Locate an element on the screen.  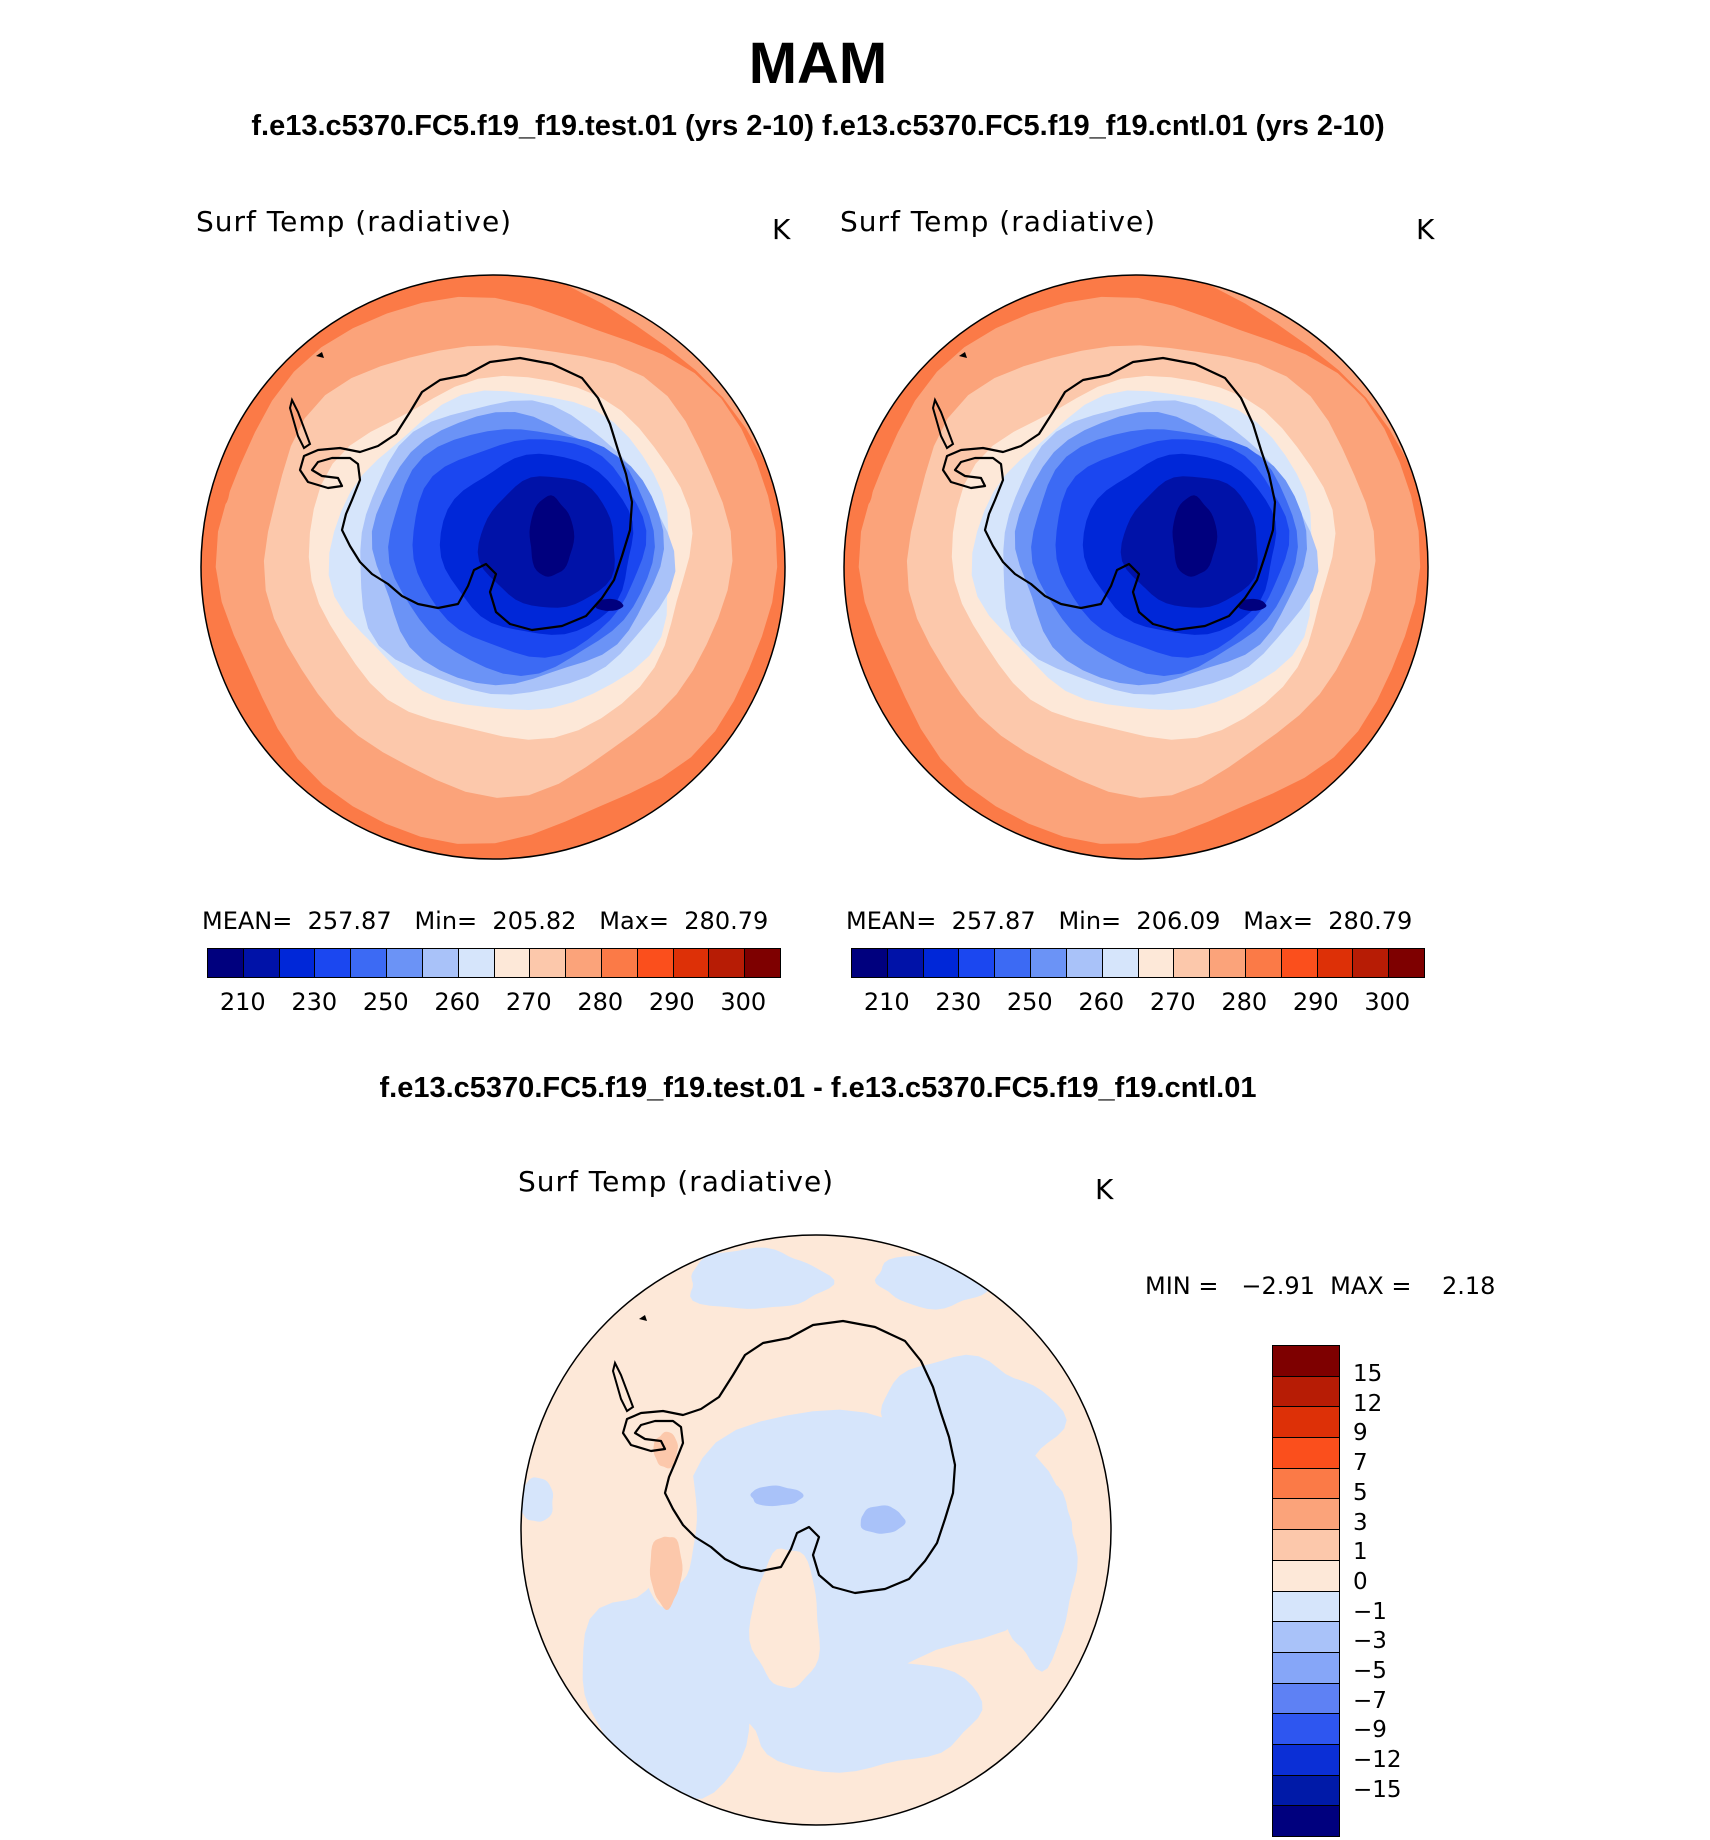
colorbar-tick-label: 15 is located at coordinates (1368, 1374).